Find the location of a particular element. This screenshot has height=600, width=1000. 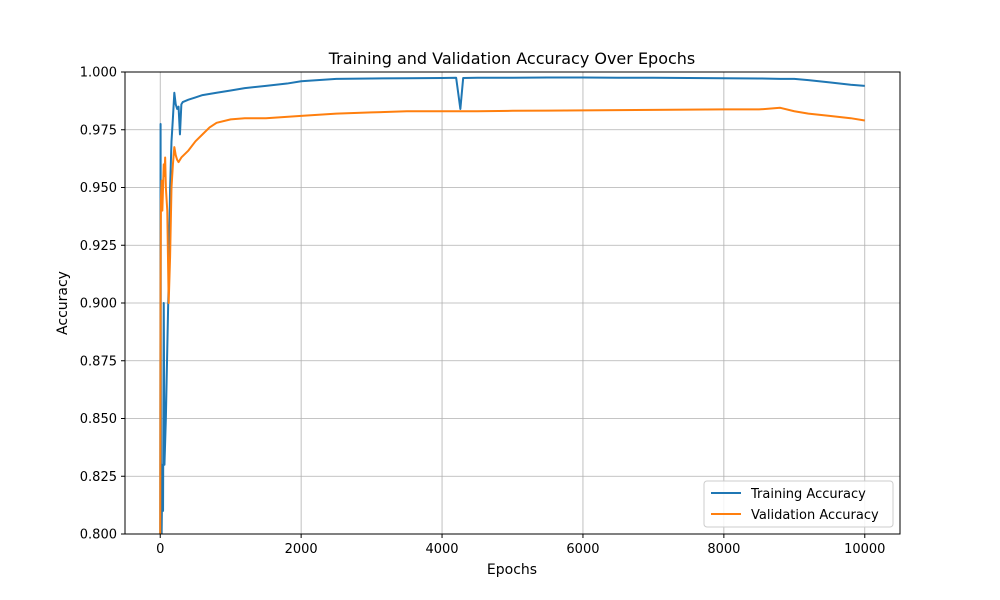

y-tick-label: 0.975 is located at coordinates (98, 130).